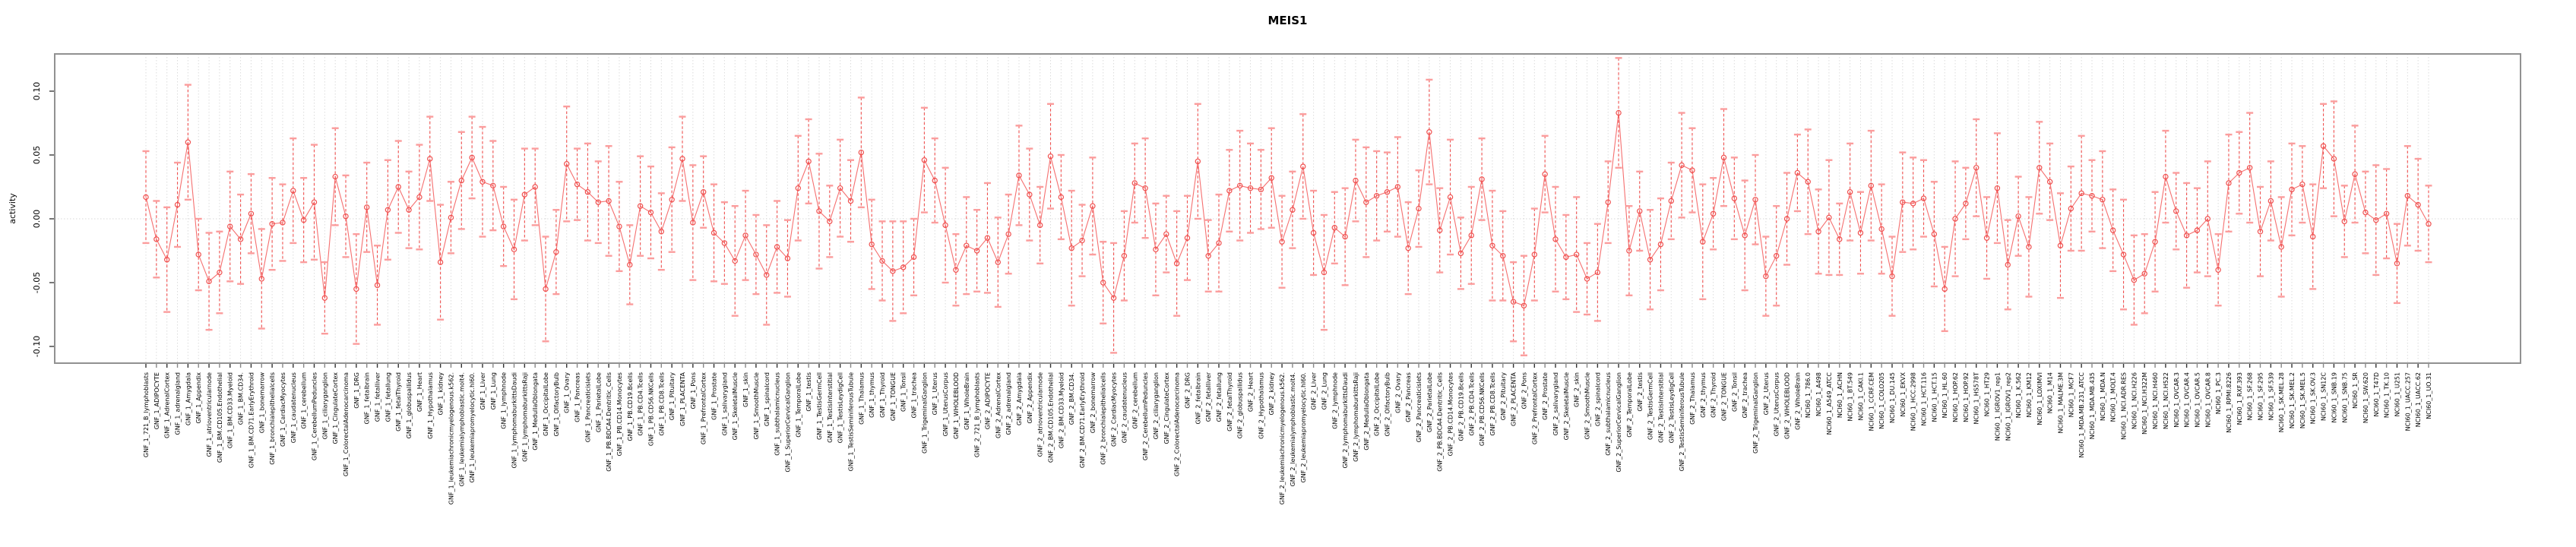 The width and height of the screenshot is (2576, 547). What do you see at coordinates (745, 389) in the screenshot?
I see `x-tick-label: GNF_1_skin` at bounding box center [745, 389].